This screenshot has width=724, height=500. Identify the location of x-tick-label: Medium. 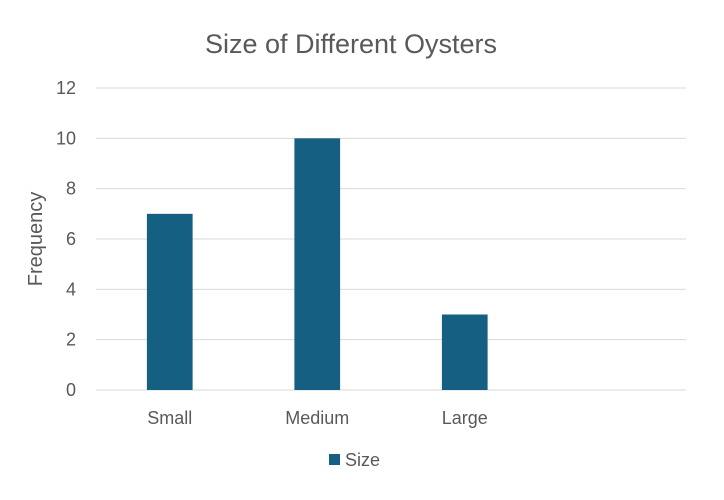
(317, 418).